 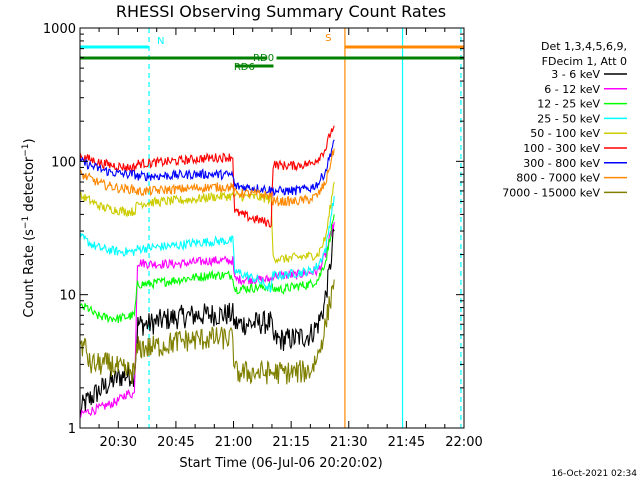 What do you see at coordinates (463, 442) in the screenshot?
I see `x-tick-label: 22:00` at bounding box center [463, 442].